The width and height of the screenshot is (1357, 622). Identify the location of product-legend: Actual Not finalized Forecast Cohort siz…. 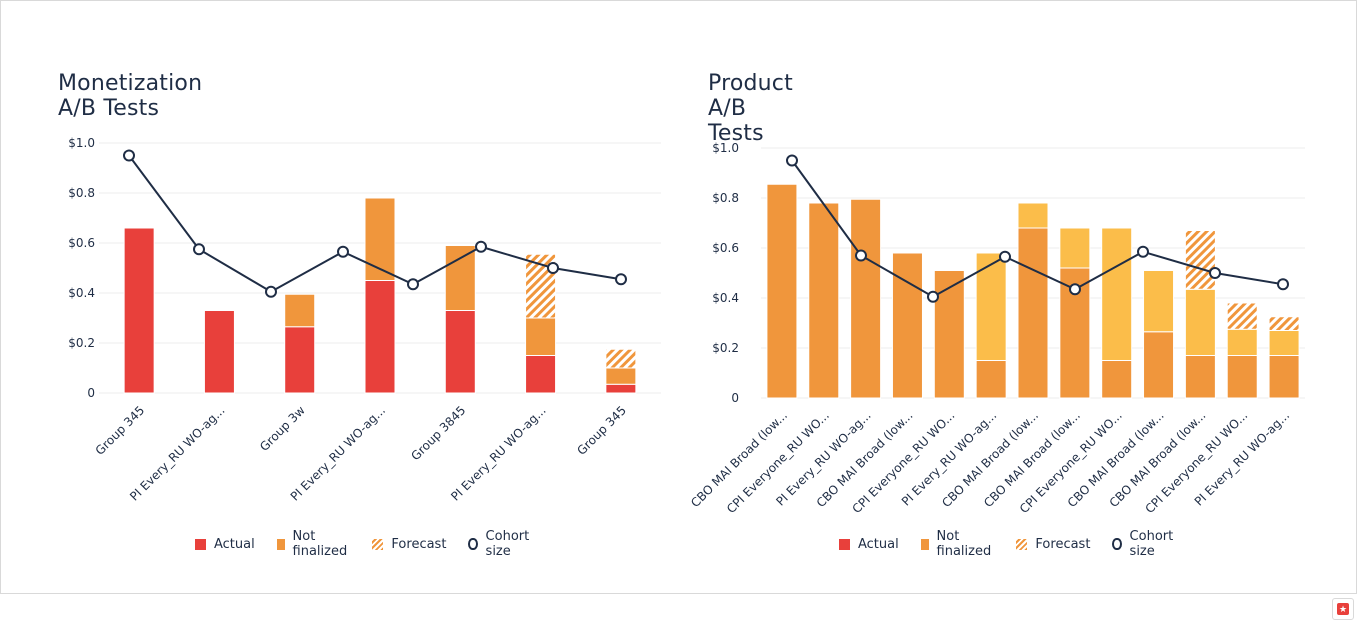
(1007, 544).